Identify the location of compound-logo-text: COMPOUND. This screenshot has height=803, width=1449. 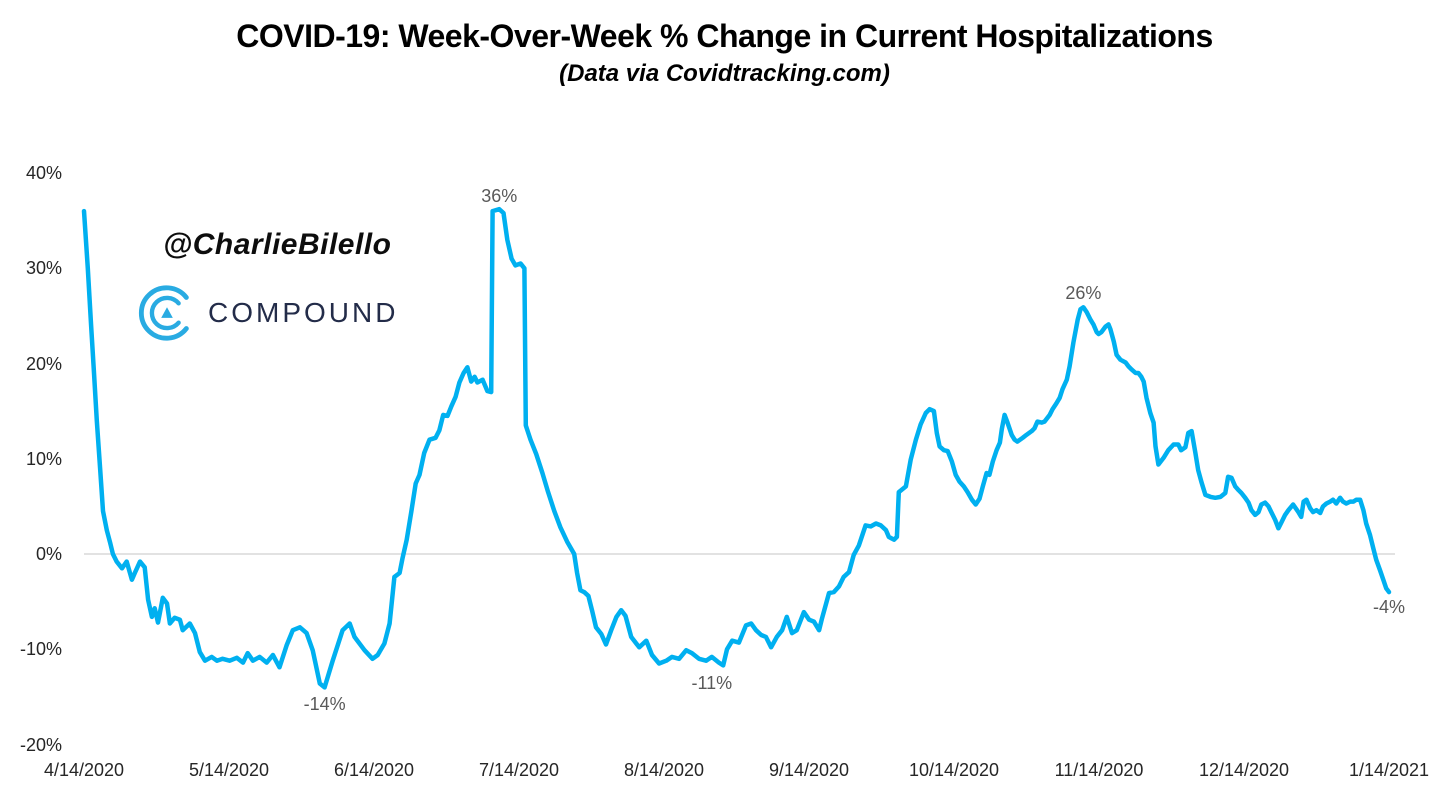
(303, 312).